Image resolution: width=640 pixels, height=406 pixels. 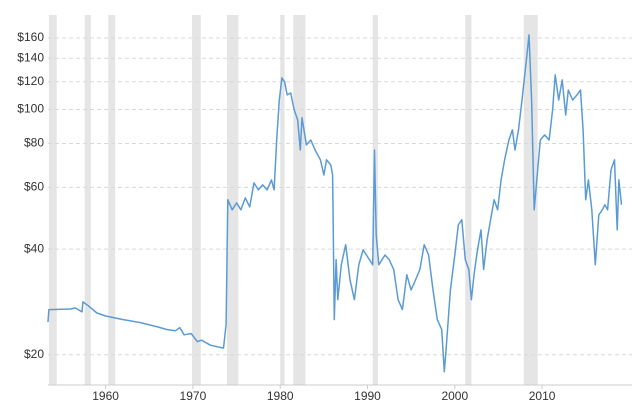 I want to click on y-tick-label: $160, so click(x=30, y=37).